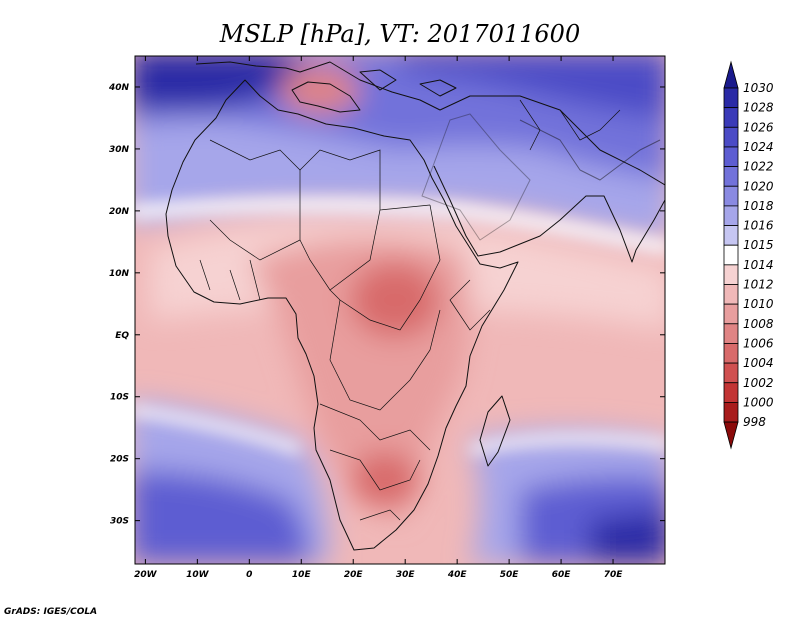 This screenshot has height=618, width=800. Describe the element at coordinates (119, 460) in the screenshot. I see `y-tick-label: 20S` at that location.